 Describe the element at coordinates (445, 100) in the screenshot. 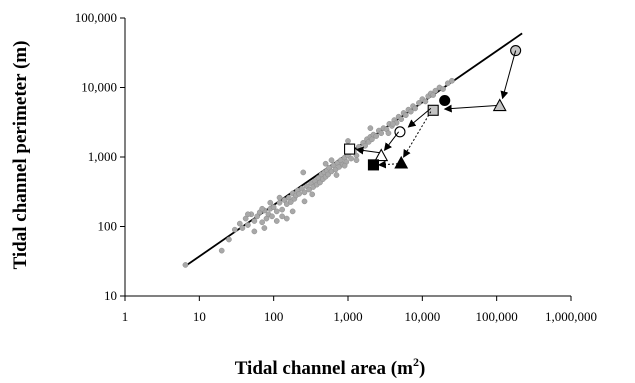

I see `circle-filled-black-point` at that location.